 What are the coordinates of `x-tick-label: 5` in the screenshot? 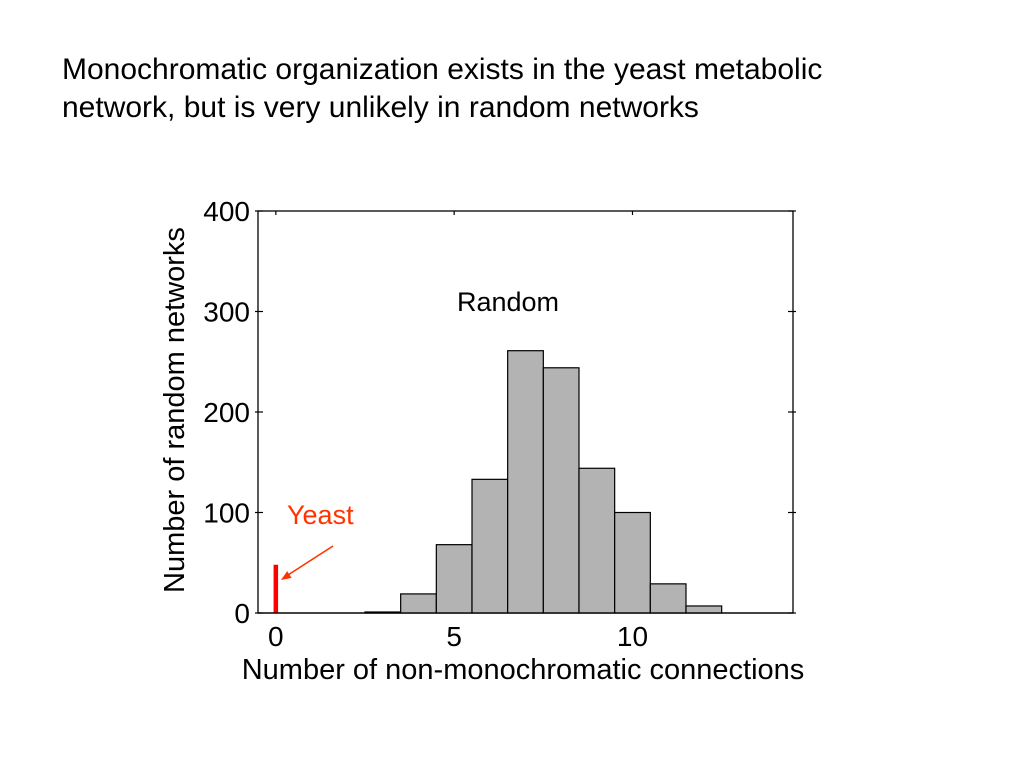 It's located at (454, 636).